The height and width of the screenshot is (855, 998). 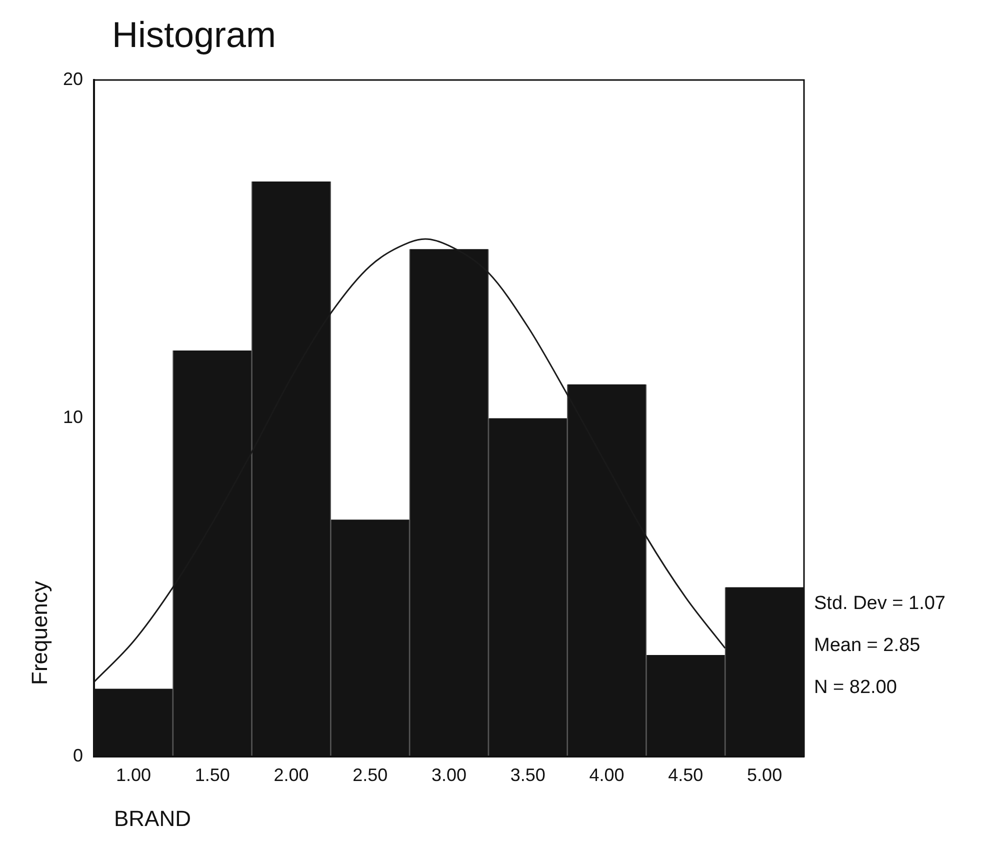 What do you see at coordinates (291, 775) in the screenshot?
I see `x-tick-label: 2.00` at bounding box center [291, 775].